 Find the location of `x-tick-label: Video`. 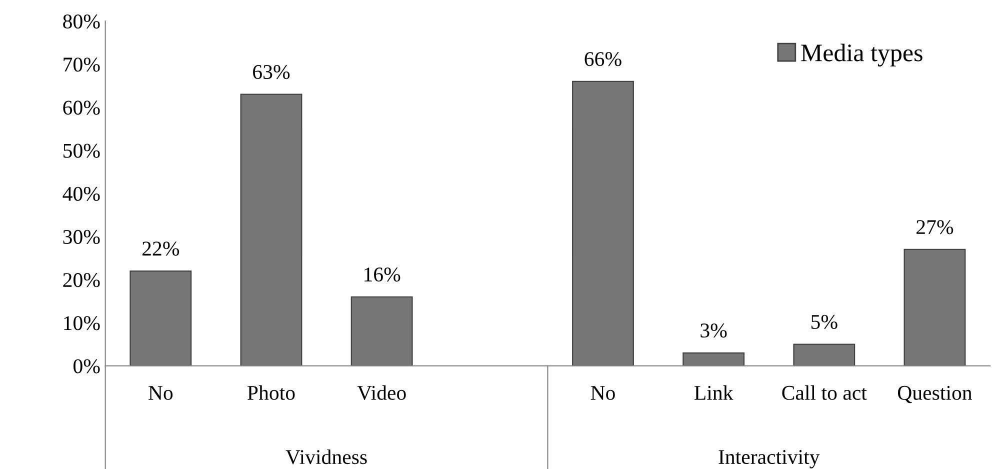

x-tick-label: Video is located at coordinates (381, 392).